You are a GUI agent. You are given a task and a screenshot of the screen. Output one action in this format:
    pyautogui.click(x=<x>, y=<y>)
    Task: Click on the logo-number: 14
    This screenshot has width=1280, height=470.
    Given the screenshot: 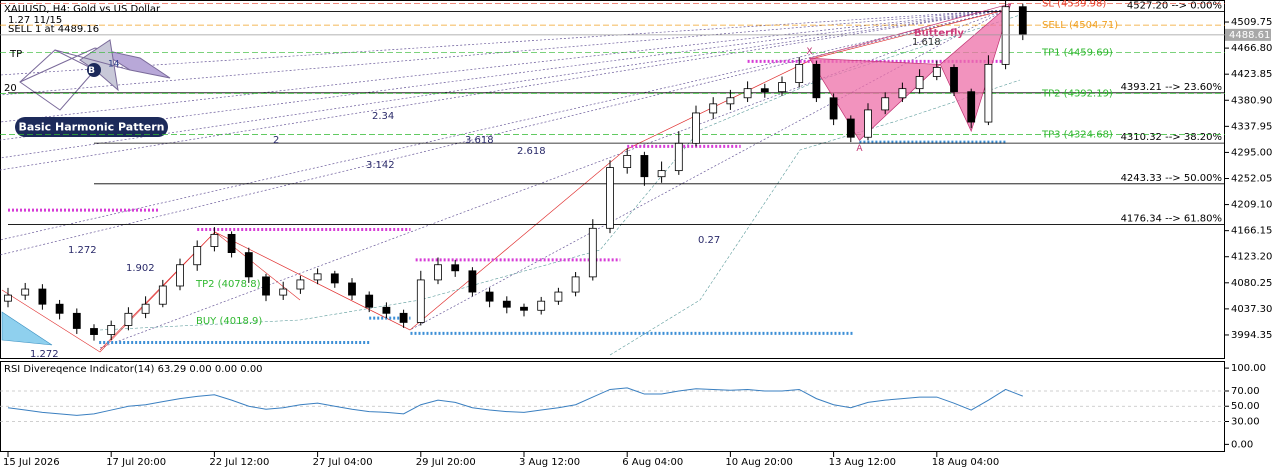 What is the action you would take?
    pyautogui.click(x=114, y=65)
    